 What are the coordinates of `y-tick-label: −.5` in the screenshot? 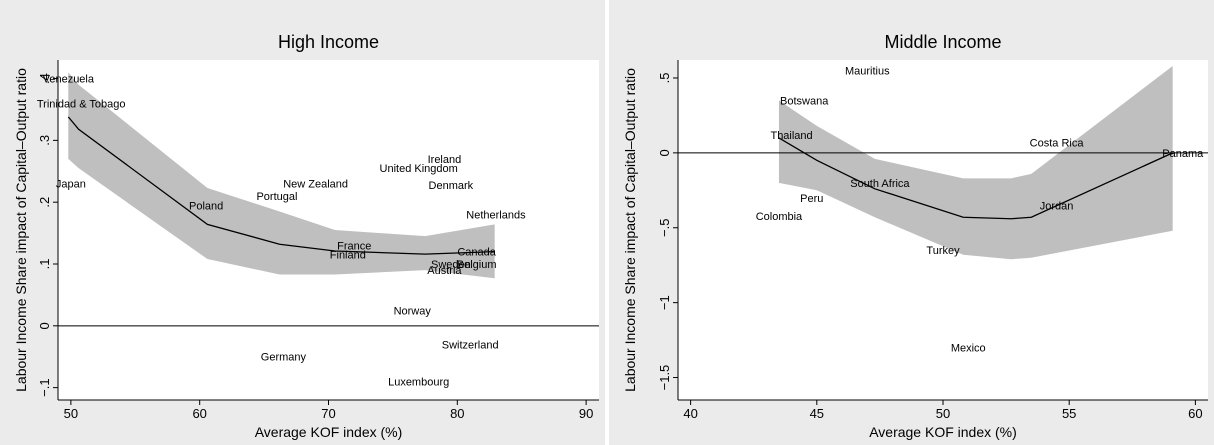 It's located at (664, 228).